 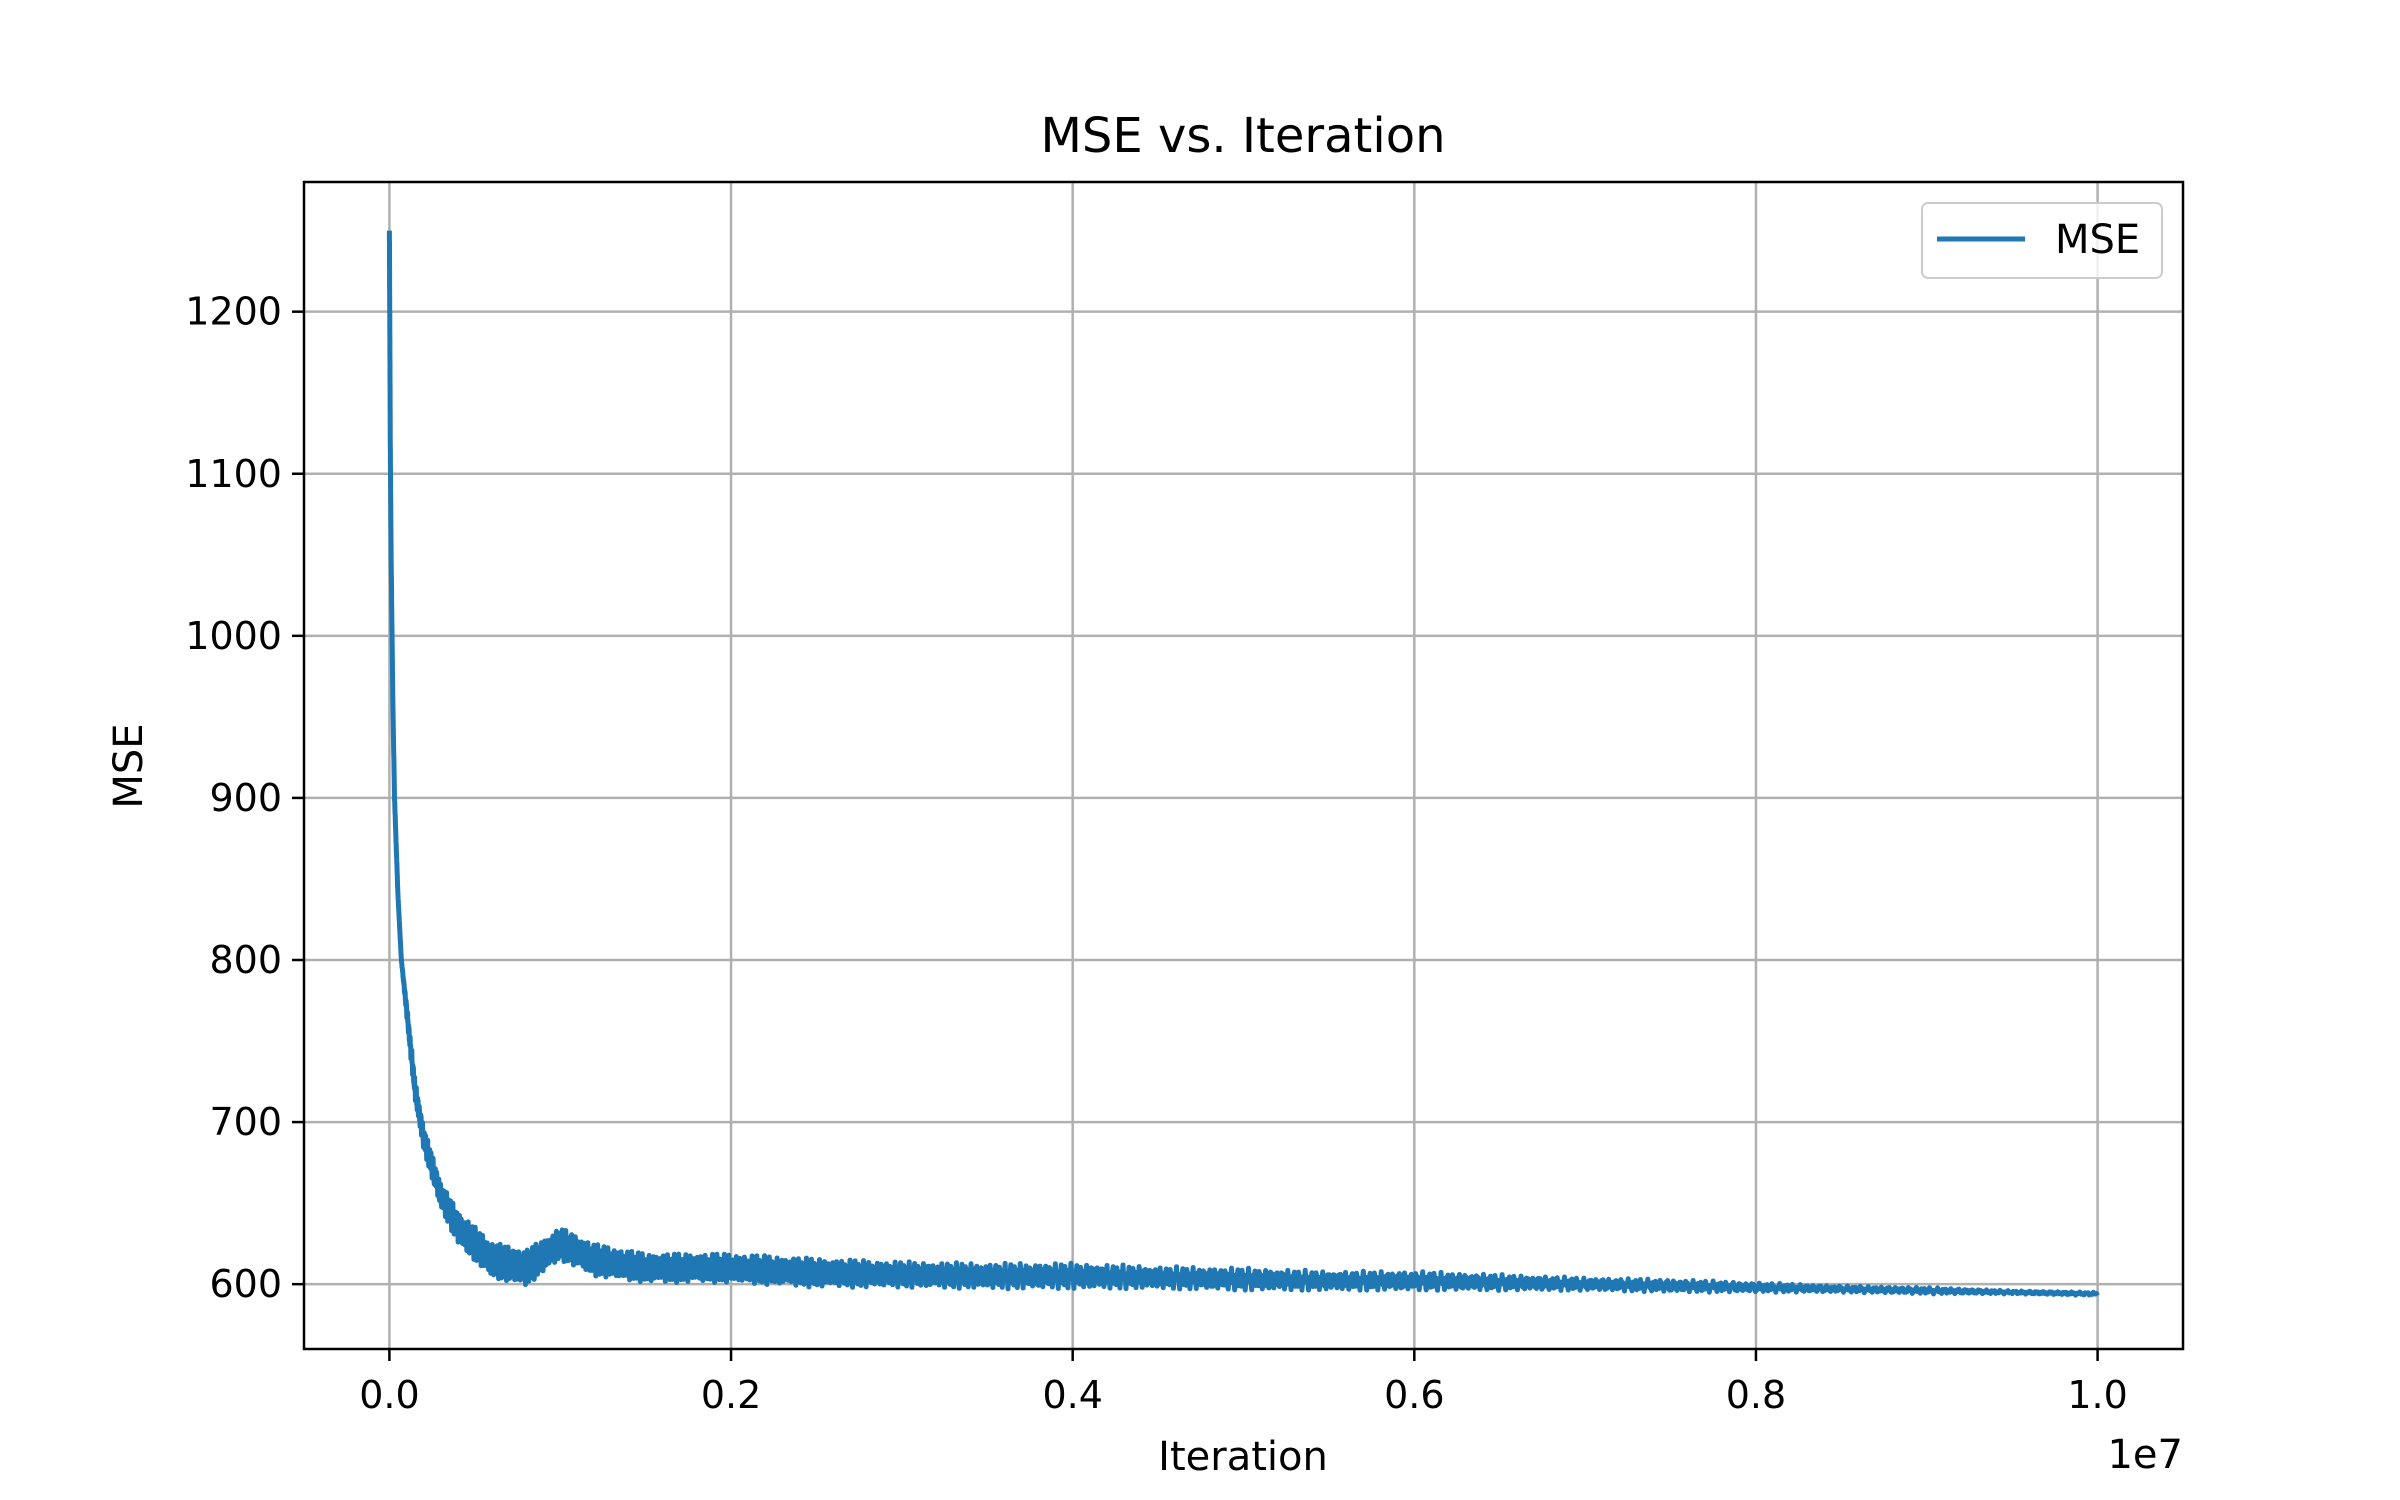 I want to click on legend-label-mse: MSE, so click(x=2097, y=240).